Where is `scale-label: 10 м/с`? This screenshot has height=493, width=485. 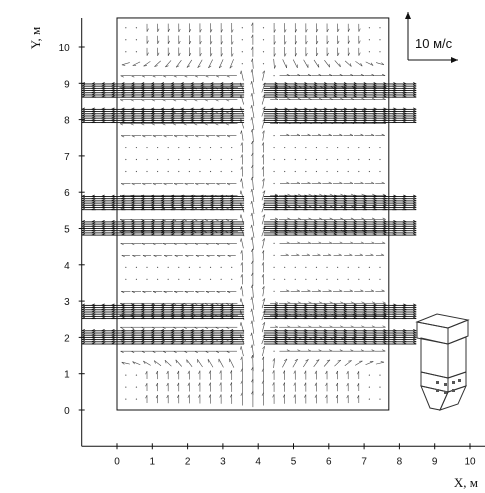 scale-label: 10 м/с is located at coordinates (434, 43).